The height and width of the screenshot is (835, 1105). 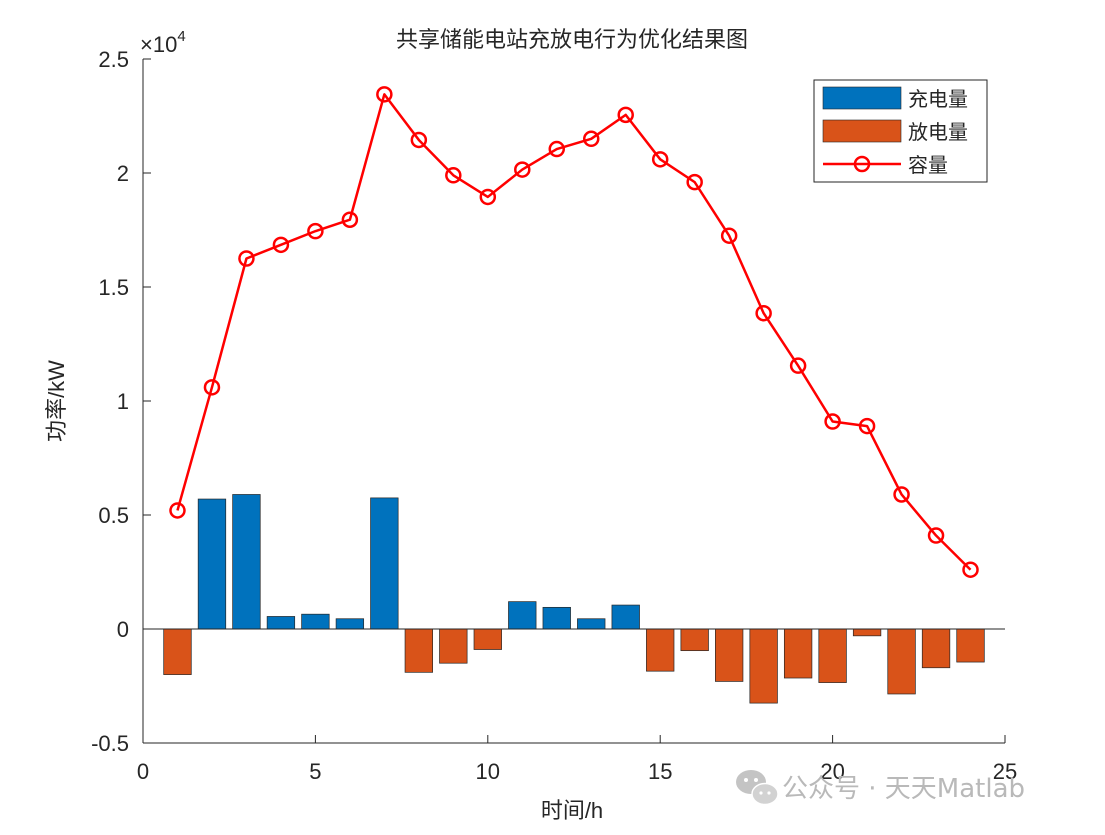 What do you see at coordinates (862, 131) in the screenshot?
I see `legend-swatch-discharge` at bounding box center [862, 131].